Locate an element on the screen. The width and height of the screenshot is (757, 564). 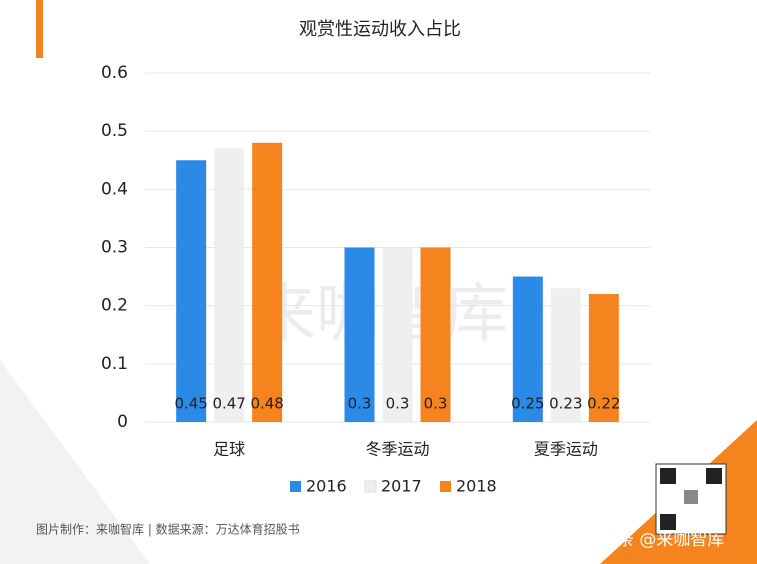
y-tick-label: 0.3 is located at coordinates (114, 248).